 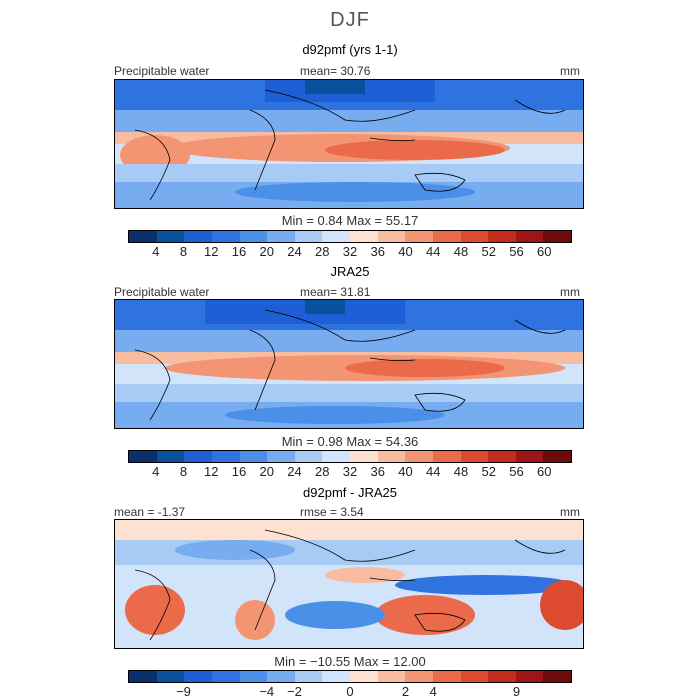 I want to click on colorbar-tick-label: 9, so click(x=516, y=691).